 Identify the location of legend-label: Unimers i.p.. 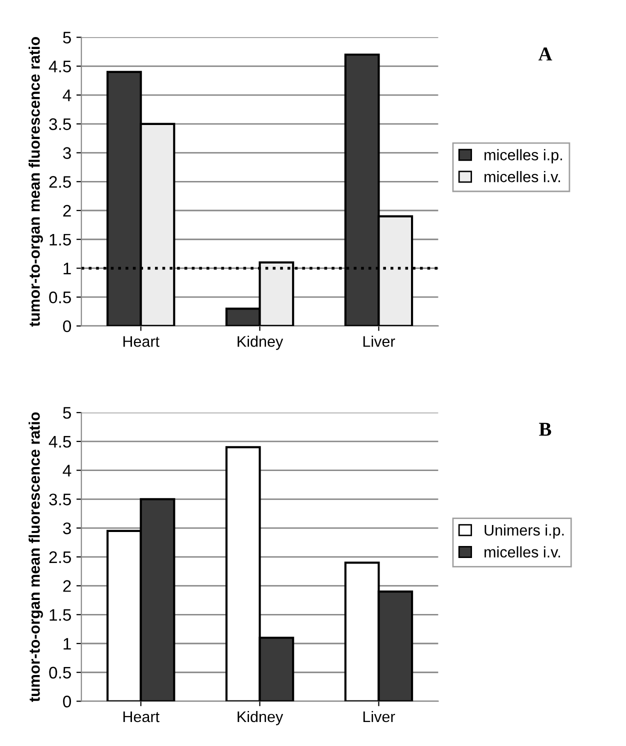
(524, 531).